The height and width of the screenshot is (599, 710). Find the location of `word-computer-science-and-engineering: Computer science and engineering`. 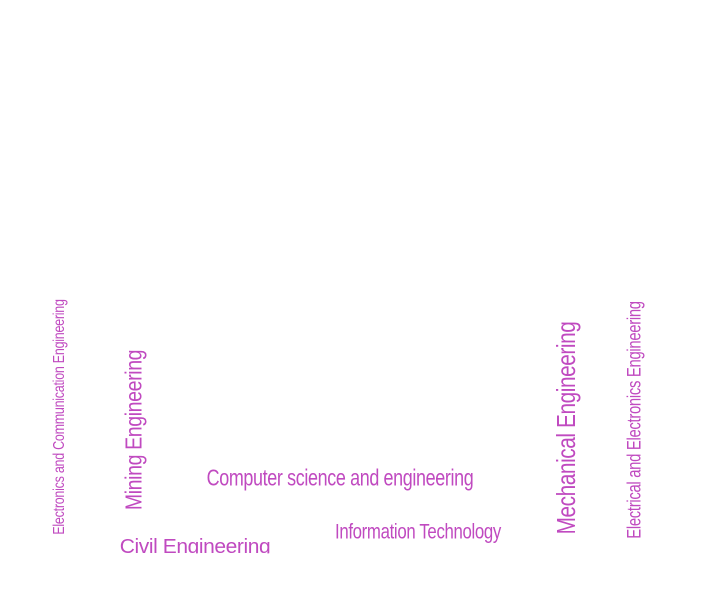

word-computer-science-and-engineering: Computer science and engineering is located at coordinates (340, 477).